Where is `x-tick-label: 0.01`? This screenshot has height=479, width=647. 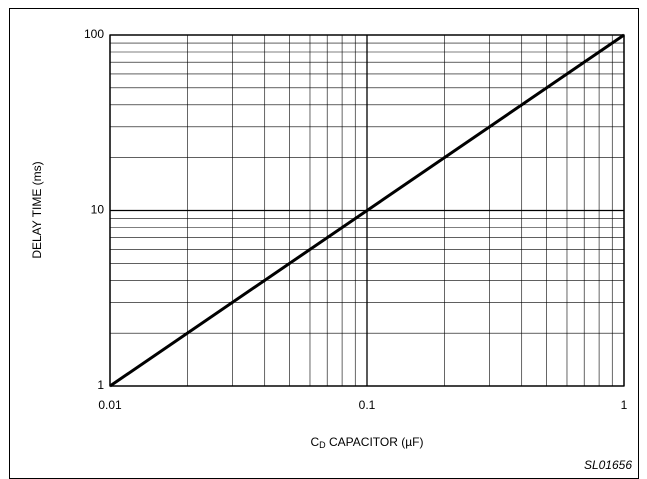
x-tick-label: 0.01 is located at coordinates (110, 405).